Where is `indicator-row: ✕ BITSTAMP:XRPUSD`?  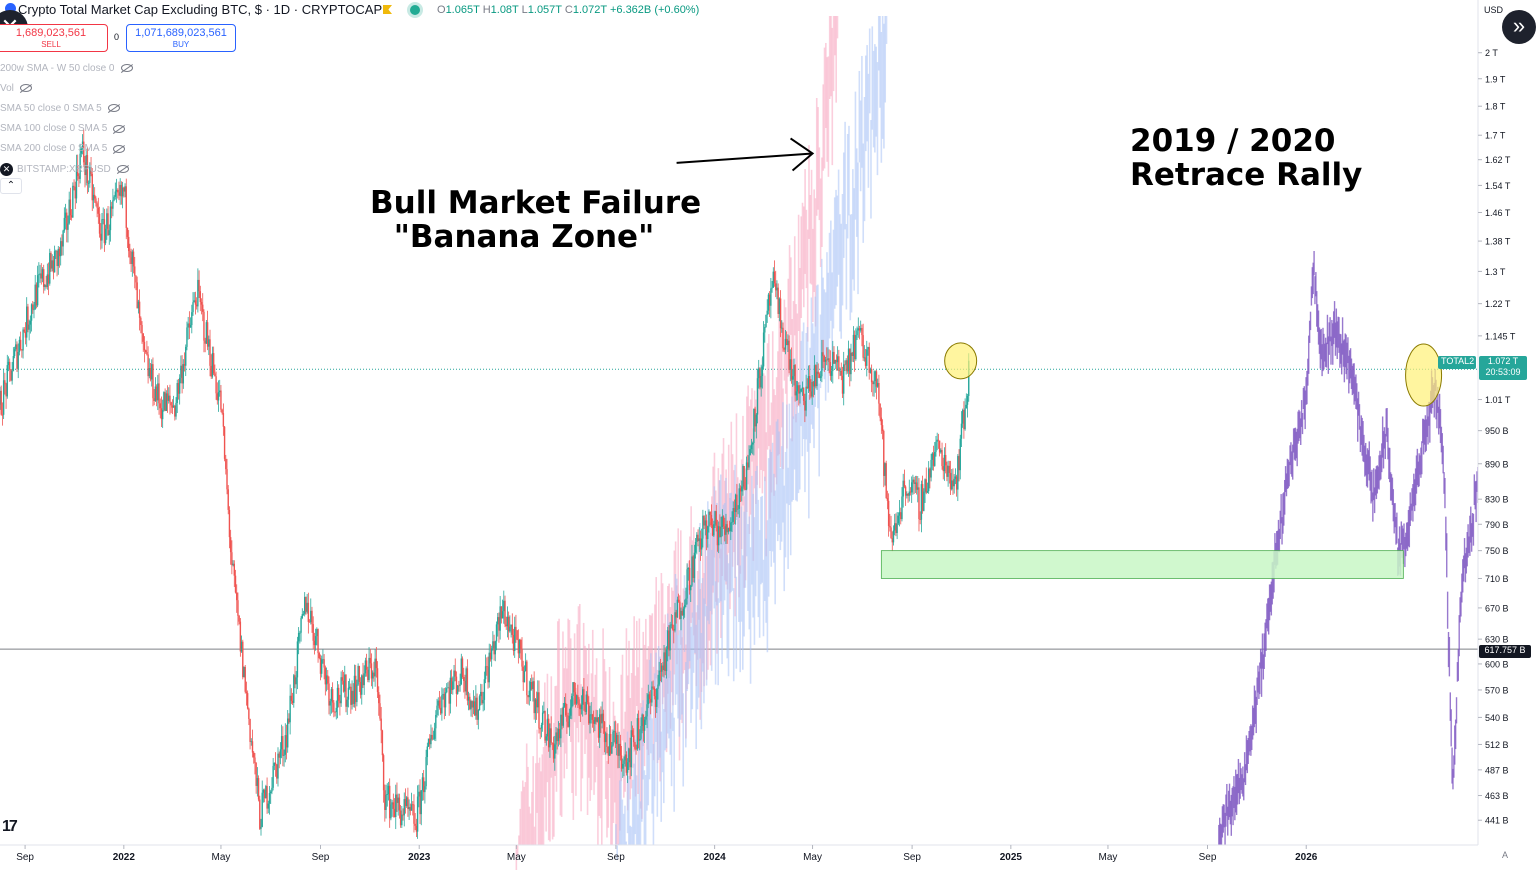 indicator-row: ✕ BITSTAMP:XRPUSD is located at coordinates (66, 169).